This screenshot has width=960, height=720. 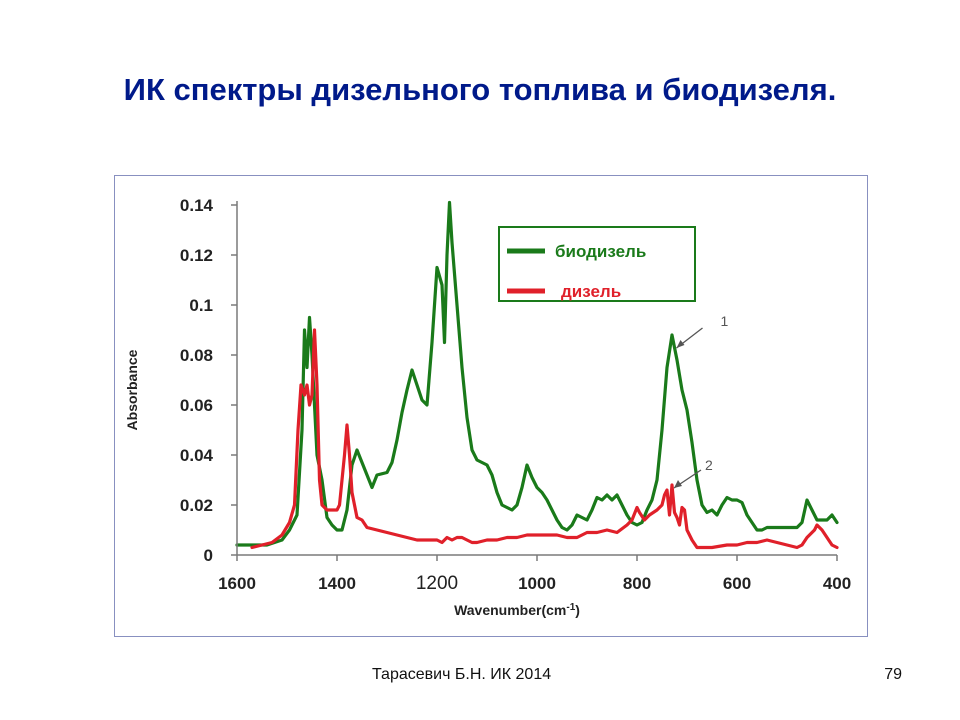 What do you see at coordinates (893, 674) in the screenshot?
I see `slide-number: 79` at bounding box center [893, 674].